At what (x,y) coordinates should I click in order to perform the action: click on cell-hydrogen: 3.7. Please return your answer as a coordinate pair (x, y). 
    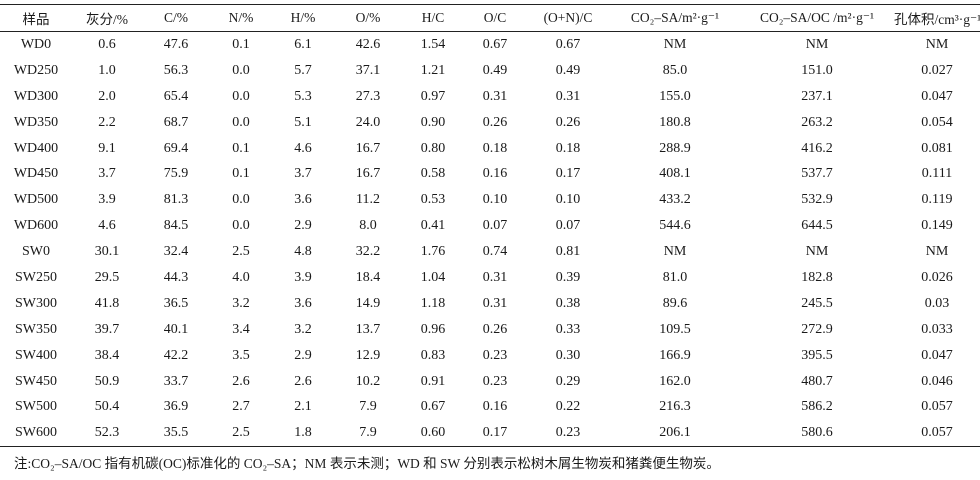
    Looking at the image, I should click on (303, 174).